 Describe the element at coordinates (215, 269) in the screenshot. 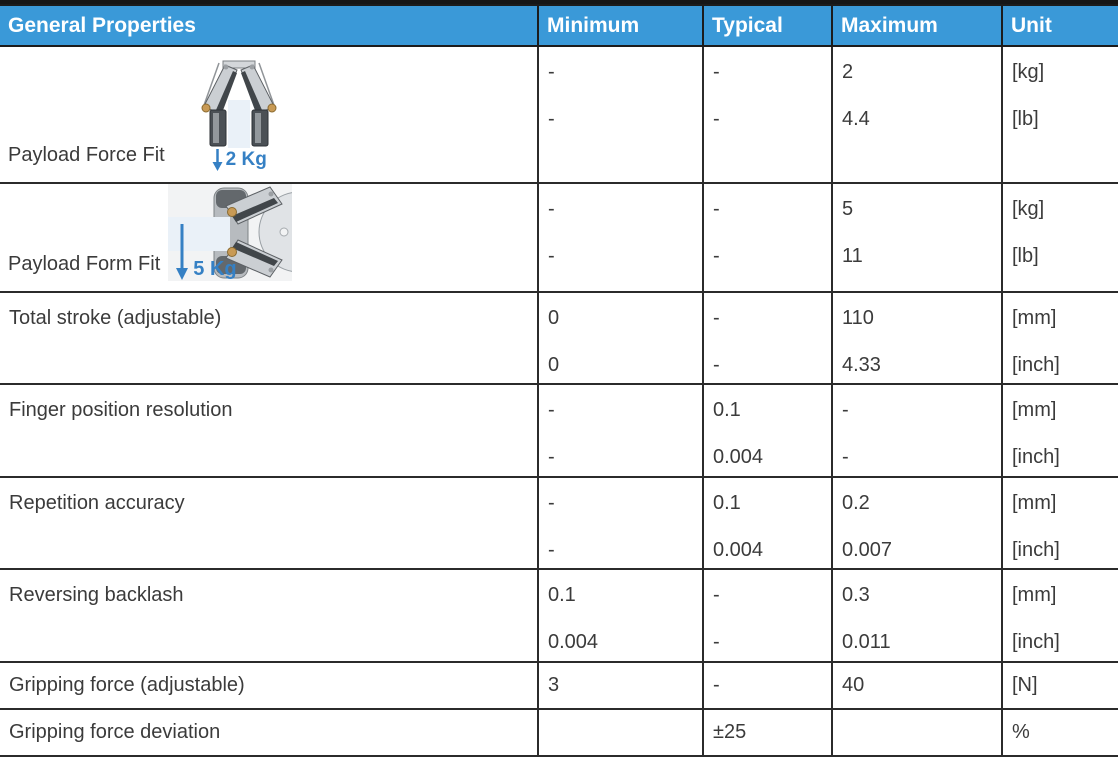

I see `payload-caption-text: 5 Kg` at that location.